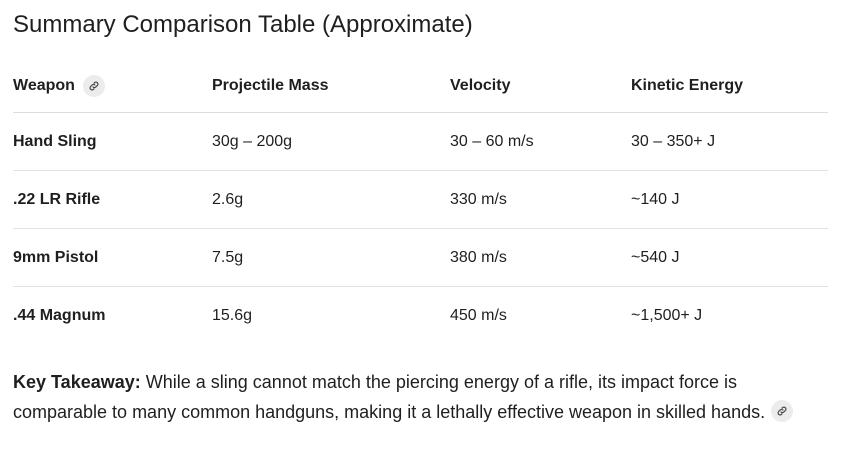 The height and width of the screenshot is (473, 847). I want to click on cell-energy: ~540 J, so click(655, 257).